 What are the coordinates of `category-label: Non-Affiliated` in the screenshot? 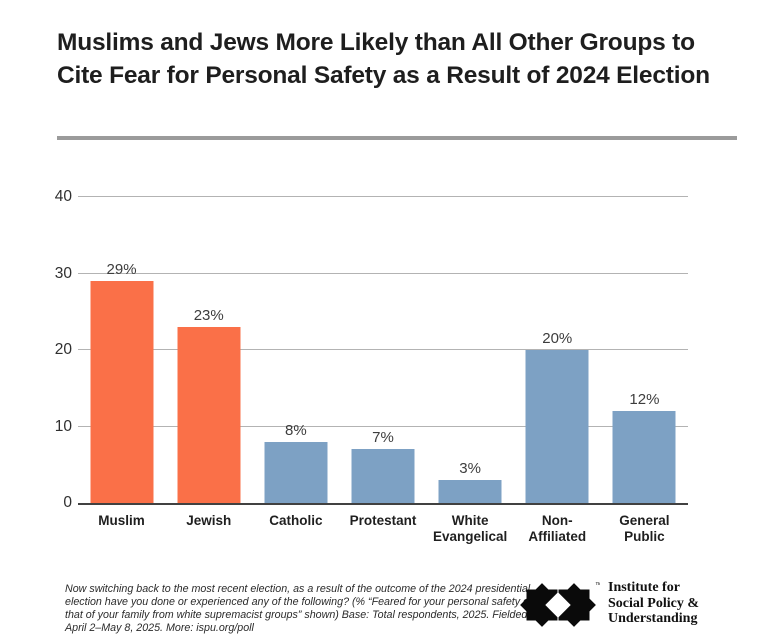 It's located at (557, 528).